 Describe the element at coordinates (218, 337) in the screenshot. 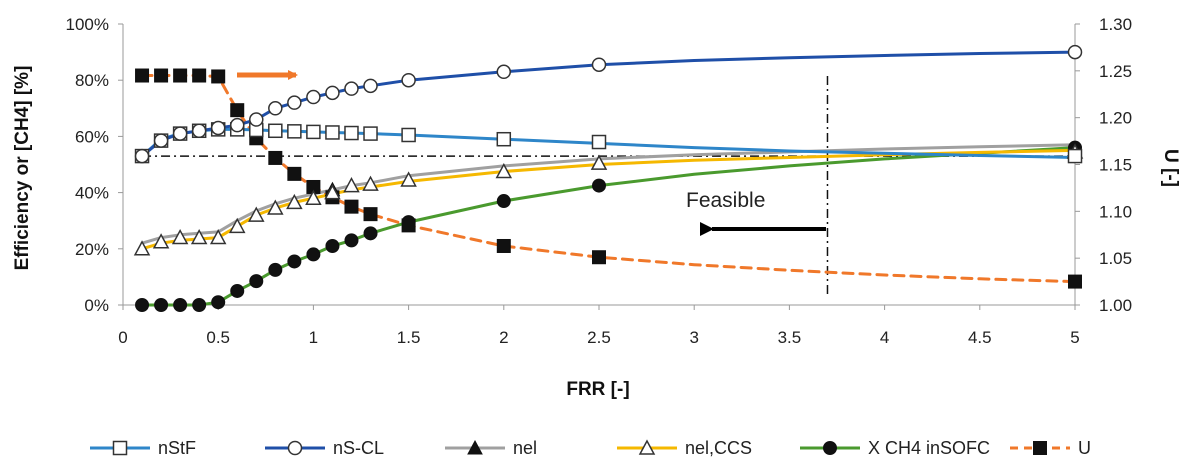

I see `x-tick-label: 0.5` at that location.